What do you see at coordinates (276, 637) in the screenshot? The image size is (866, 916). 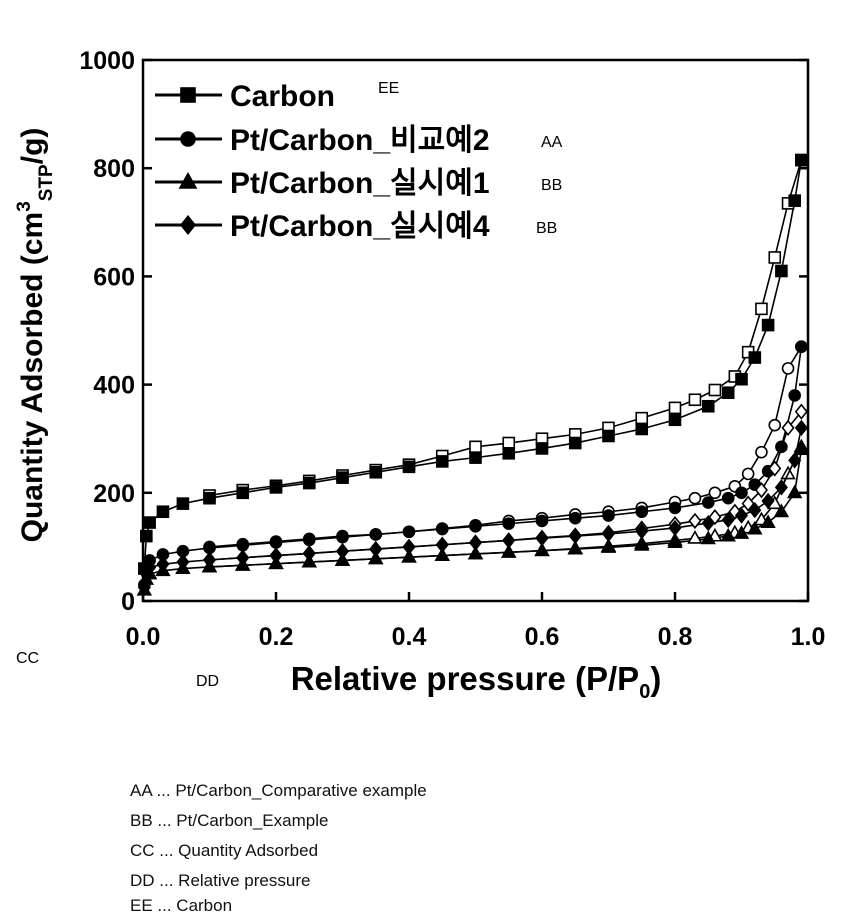 I see `x-tick-label: 0.2` at bounding box center [276, 637].